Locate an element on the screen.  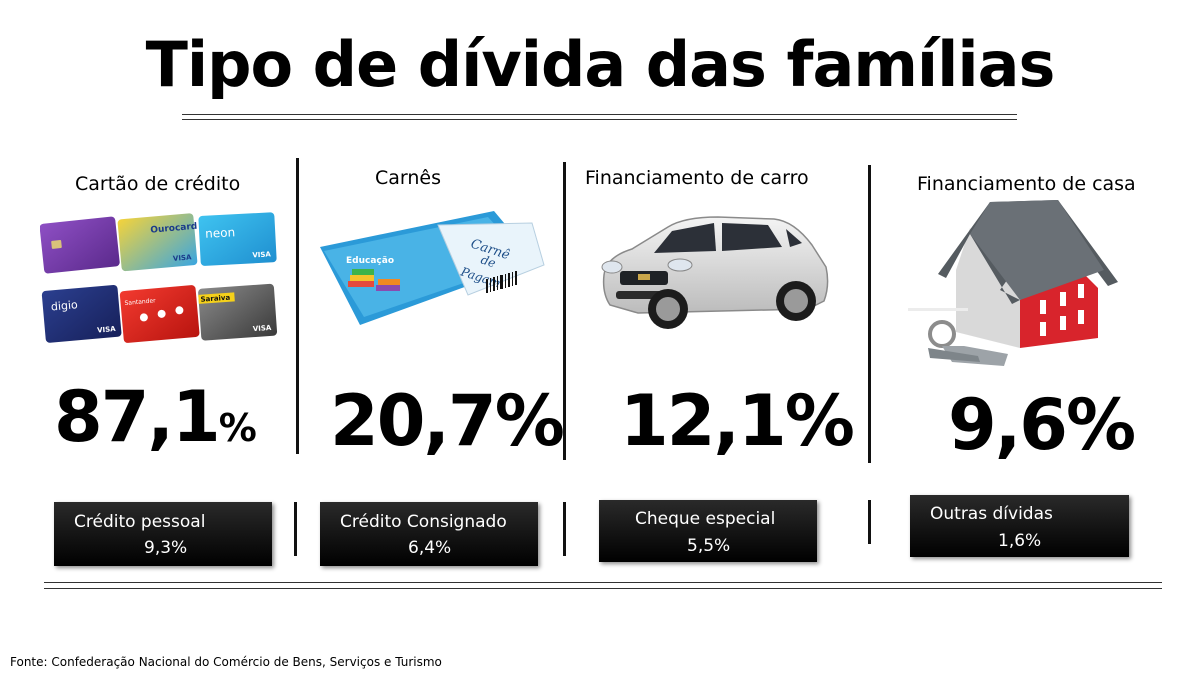
other-debt-label: Crédito Consignado is located at coordinates (423, 522).